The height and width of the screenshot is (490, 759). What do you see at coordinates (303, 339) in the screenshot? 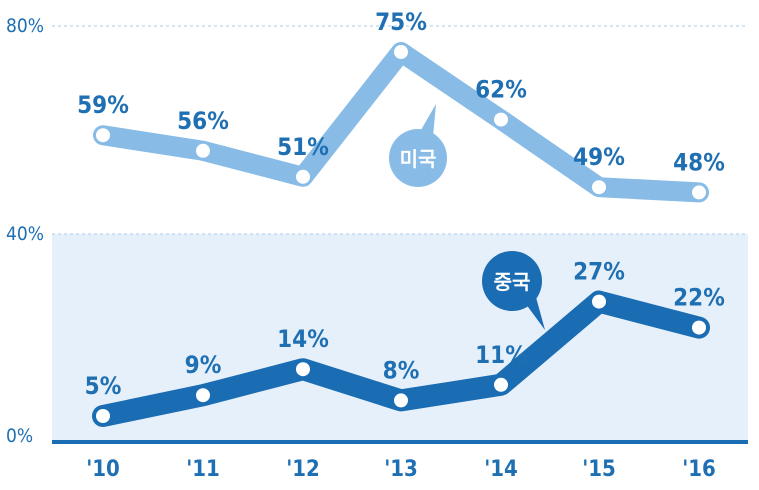
I see `data-label: 14%` at bounding box center [303, 339].